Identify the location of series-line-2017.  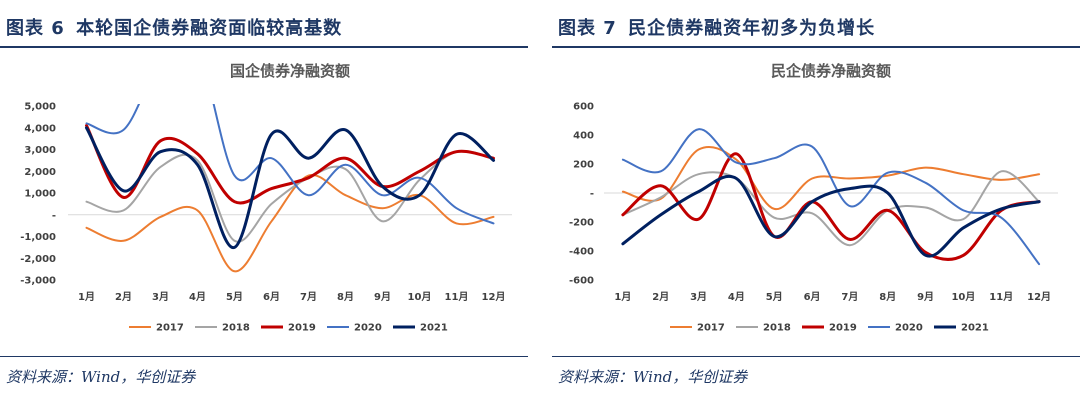
(831, 177).